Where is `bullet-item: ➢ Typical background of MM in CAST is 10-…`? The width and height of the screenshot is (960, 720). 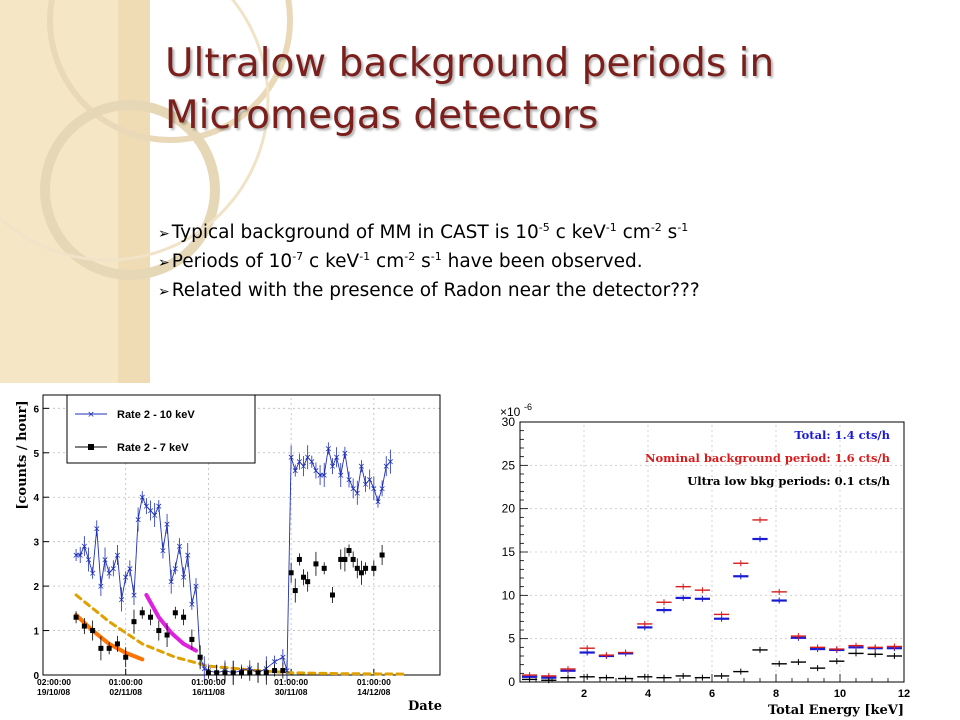 bullet-item: ➢ Typical background of MM in CAST is 10-… is located at coordinates (429, 232).